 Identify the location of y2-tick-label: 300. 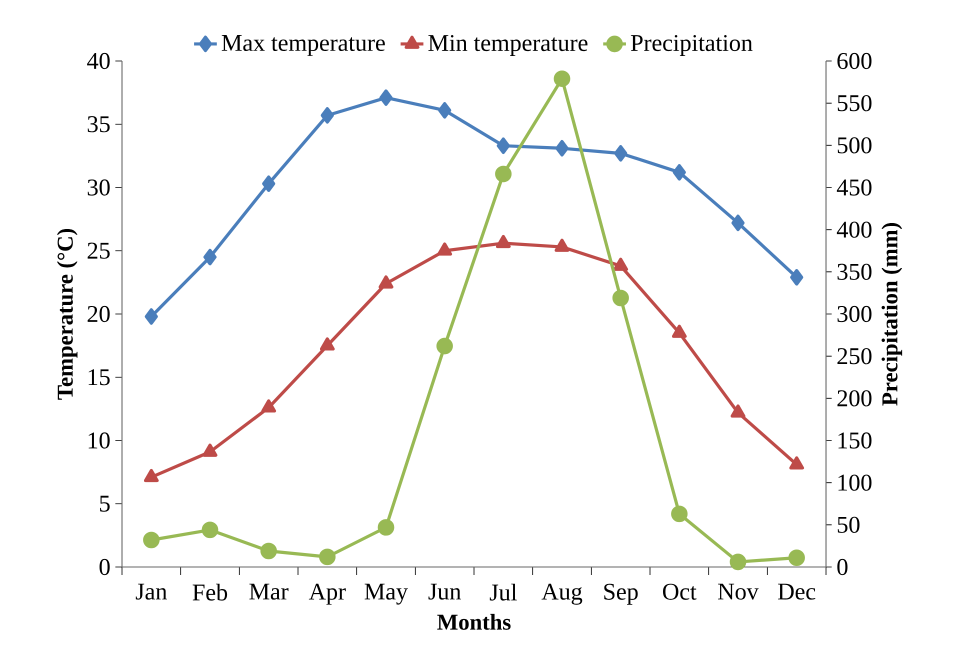
(855, 314).